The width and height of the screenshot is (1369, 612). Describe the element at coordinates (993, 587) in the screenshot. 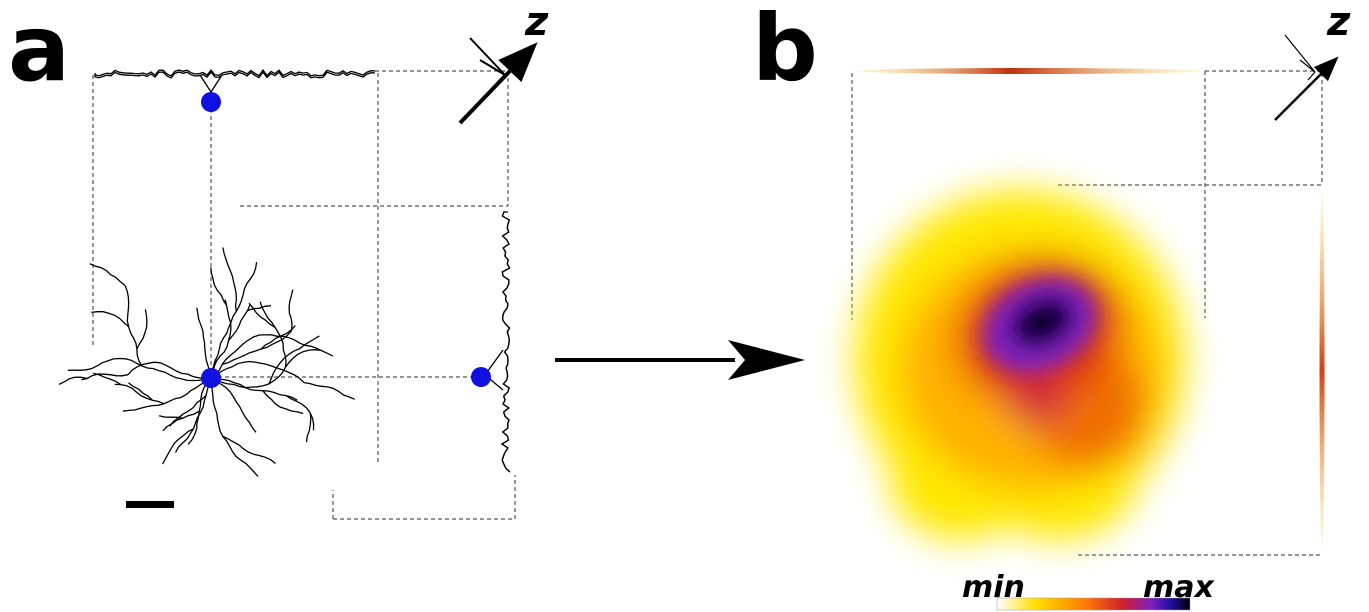

I see `colorbar-min-label: min` at that location.